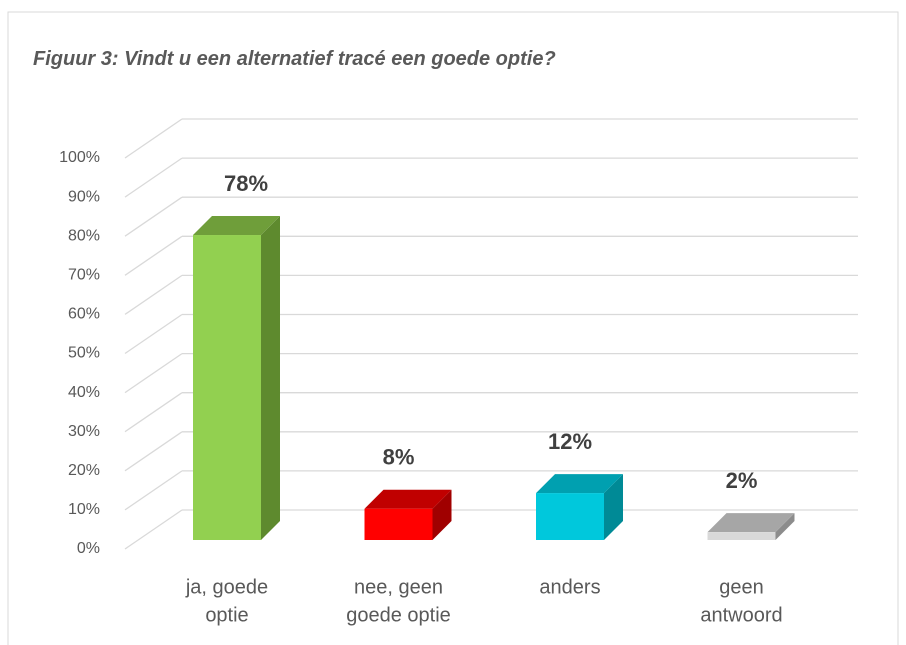 The height and width of the screenshot is (645, 906). I want to click on x-tick-label: nee, geen, so click(398, 587).